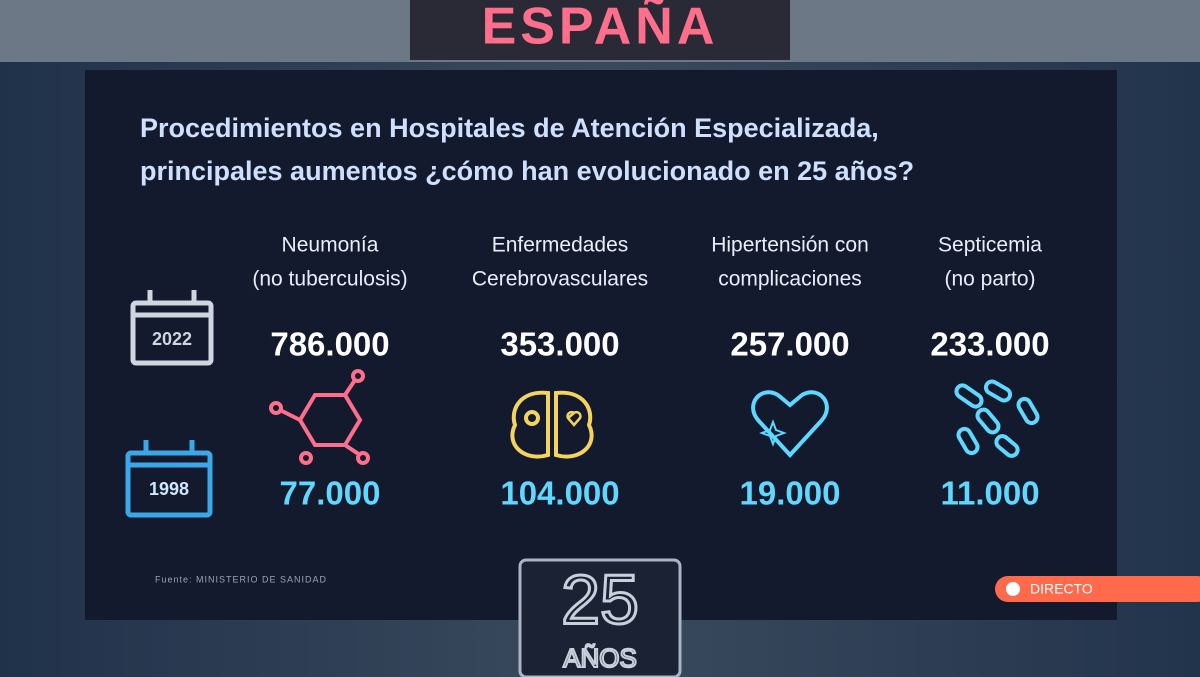 The width and height of the screenshot is (1200, 677). I want to click on anniversary-word: AÑOS, so click(600, 658).